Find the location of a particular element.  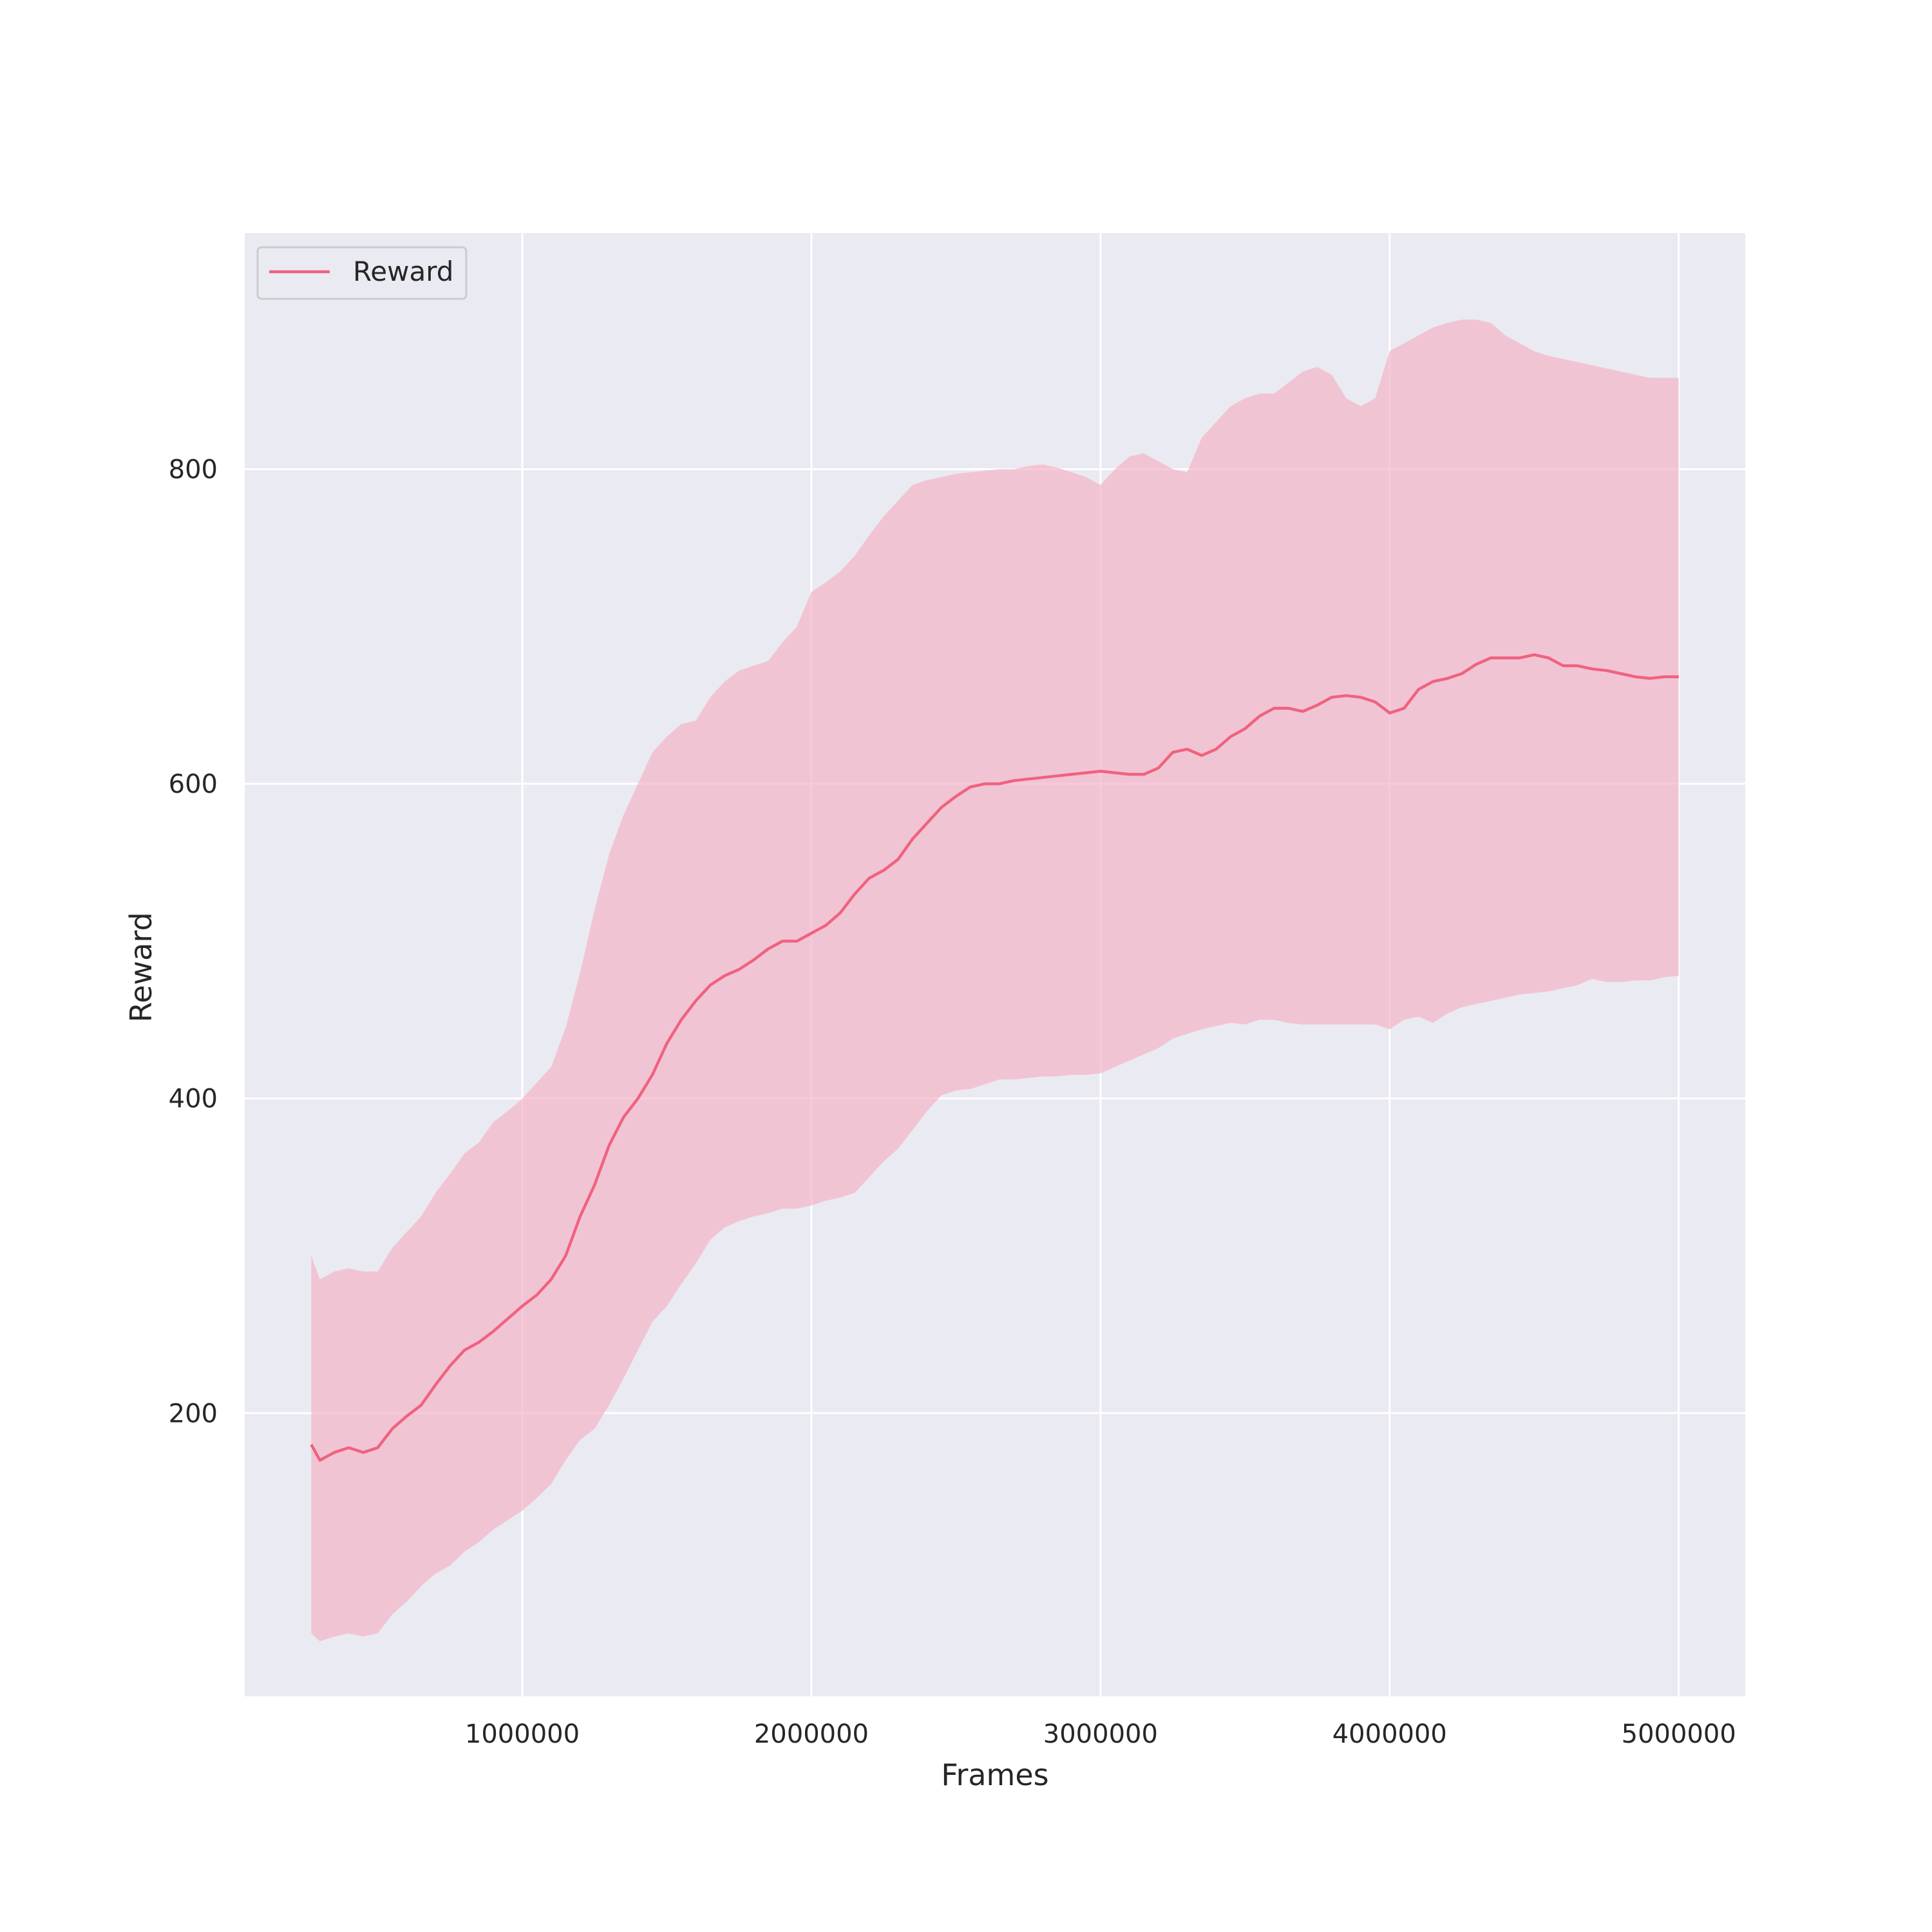

x-tick-label: 3000000 is located at coordinates (1100, 1734).